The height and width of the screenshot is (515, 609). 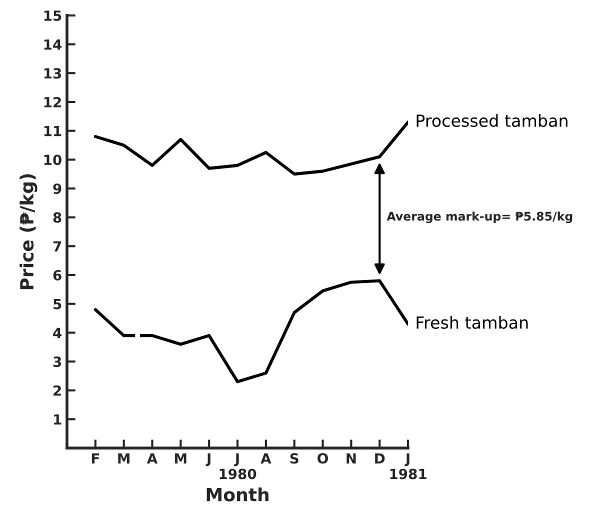 What do you see at coordinates (53, 15) in the screenshot?
I see `y-tick-label: 15` at bounding box center [53, 15].